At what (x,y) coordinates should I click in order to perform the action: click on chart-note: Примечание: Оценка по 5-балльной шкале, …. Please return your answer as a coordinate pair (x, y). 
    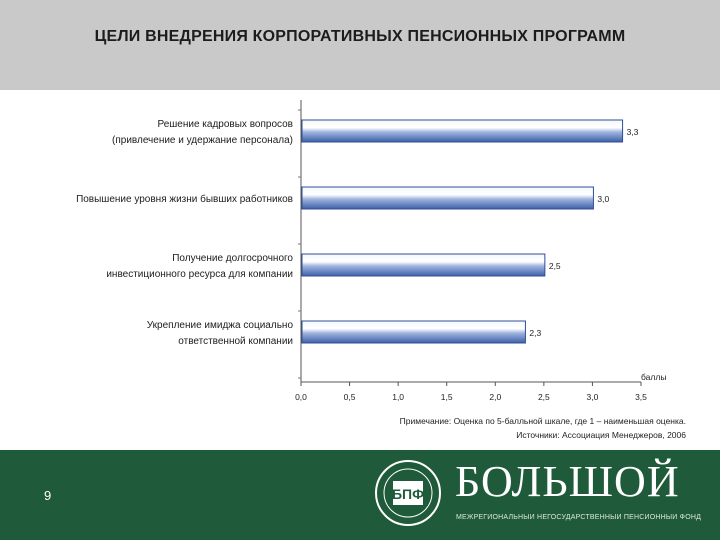
    Looking at the image, I should click on (542, 421).